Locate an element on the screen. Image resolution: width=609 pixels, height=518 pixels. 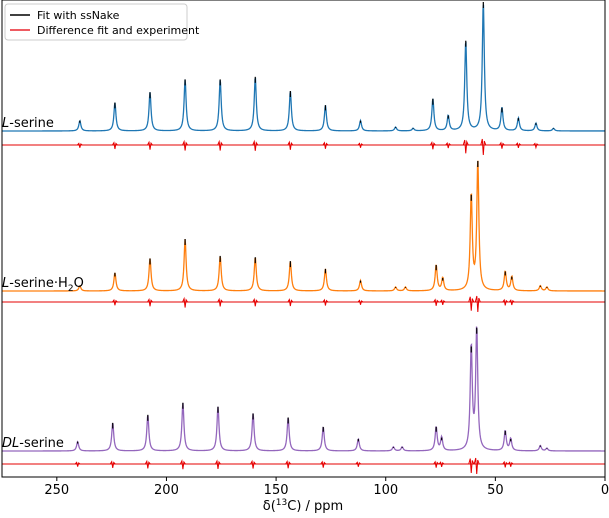
x-axis-label-suffix: C) / ppm is located at coordinates (315, 506).